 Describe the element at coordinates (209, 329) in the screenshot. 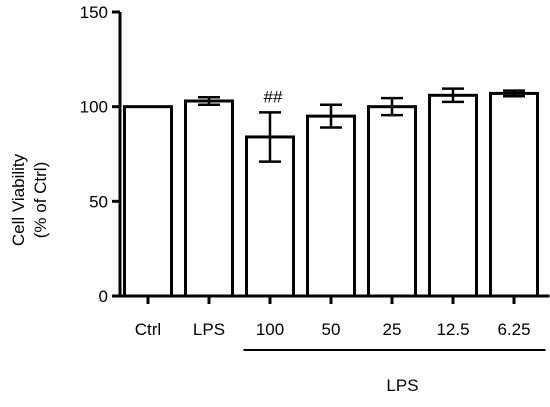

I see `x-tick-label: LPS` at that location.